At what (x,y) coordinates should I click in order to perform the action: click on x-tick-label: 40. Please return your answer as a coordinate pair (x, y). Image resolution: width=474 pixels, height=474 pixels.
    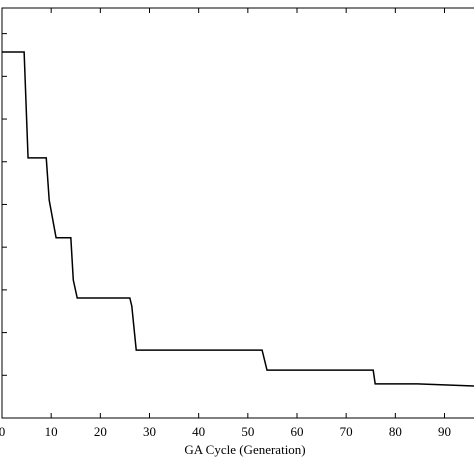
    Looking at the image, I should click on (198, 431).